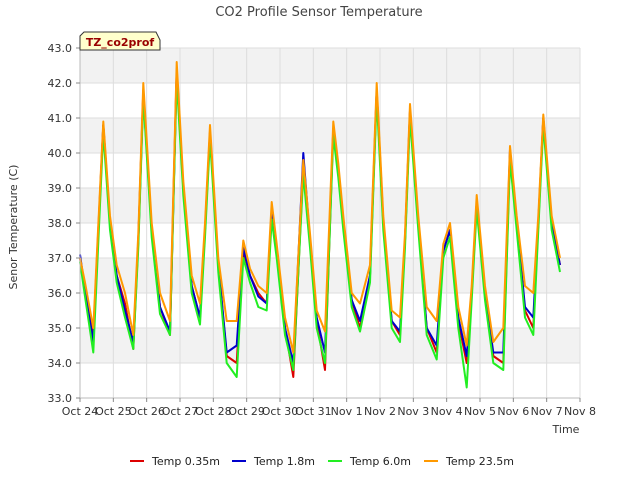  Describe the element at coordinates (60, 328) in the screenshot. I see `y-tick-label: 35.0` at that location.